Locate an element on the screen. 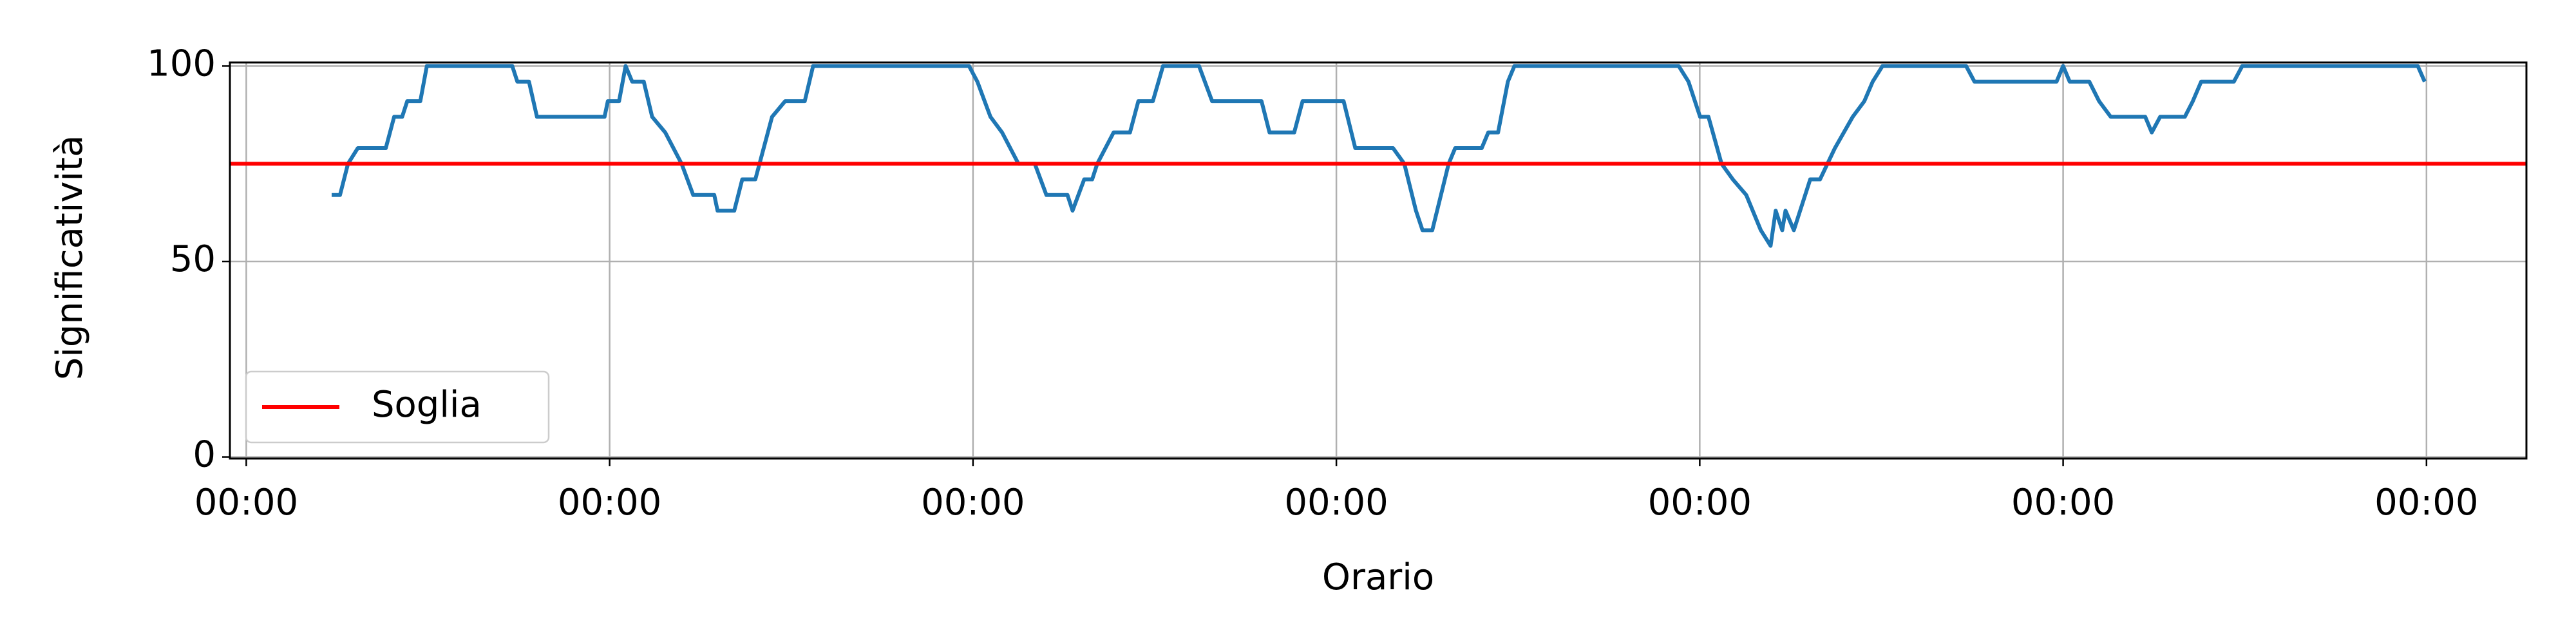 The width and height of the screenshot is (2576, 644). legend-box is located at coordinates (398, 407).